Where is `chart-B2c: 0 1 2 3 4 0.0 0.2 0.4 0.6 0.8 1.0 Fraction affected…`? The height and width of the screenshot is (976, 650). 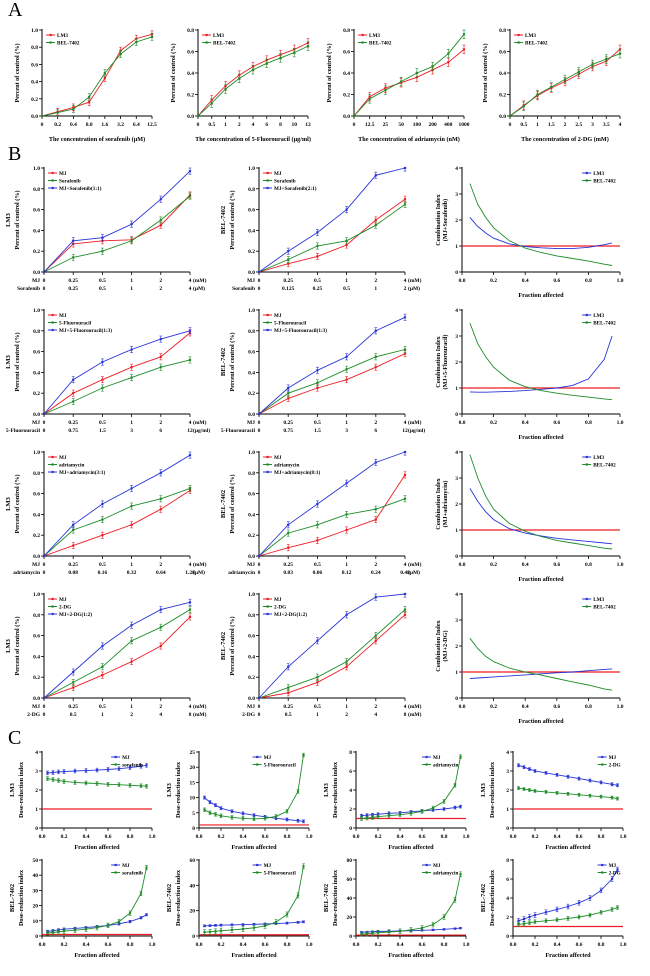
chart-B2c: 0 1 2 3 4 0.0 0.2 0.4 0.6 0.8 1.0 Fraction affected… is located at coordinates (529, 374).